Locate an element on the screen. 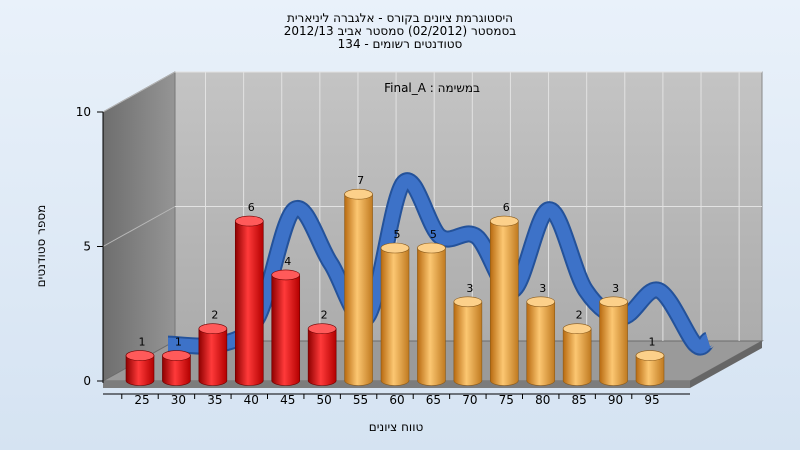 This screenshot has width=800, height=450. y-axis-label: מספר סטודנטים is located at coordinates (41, 246).